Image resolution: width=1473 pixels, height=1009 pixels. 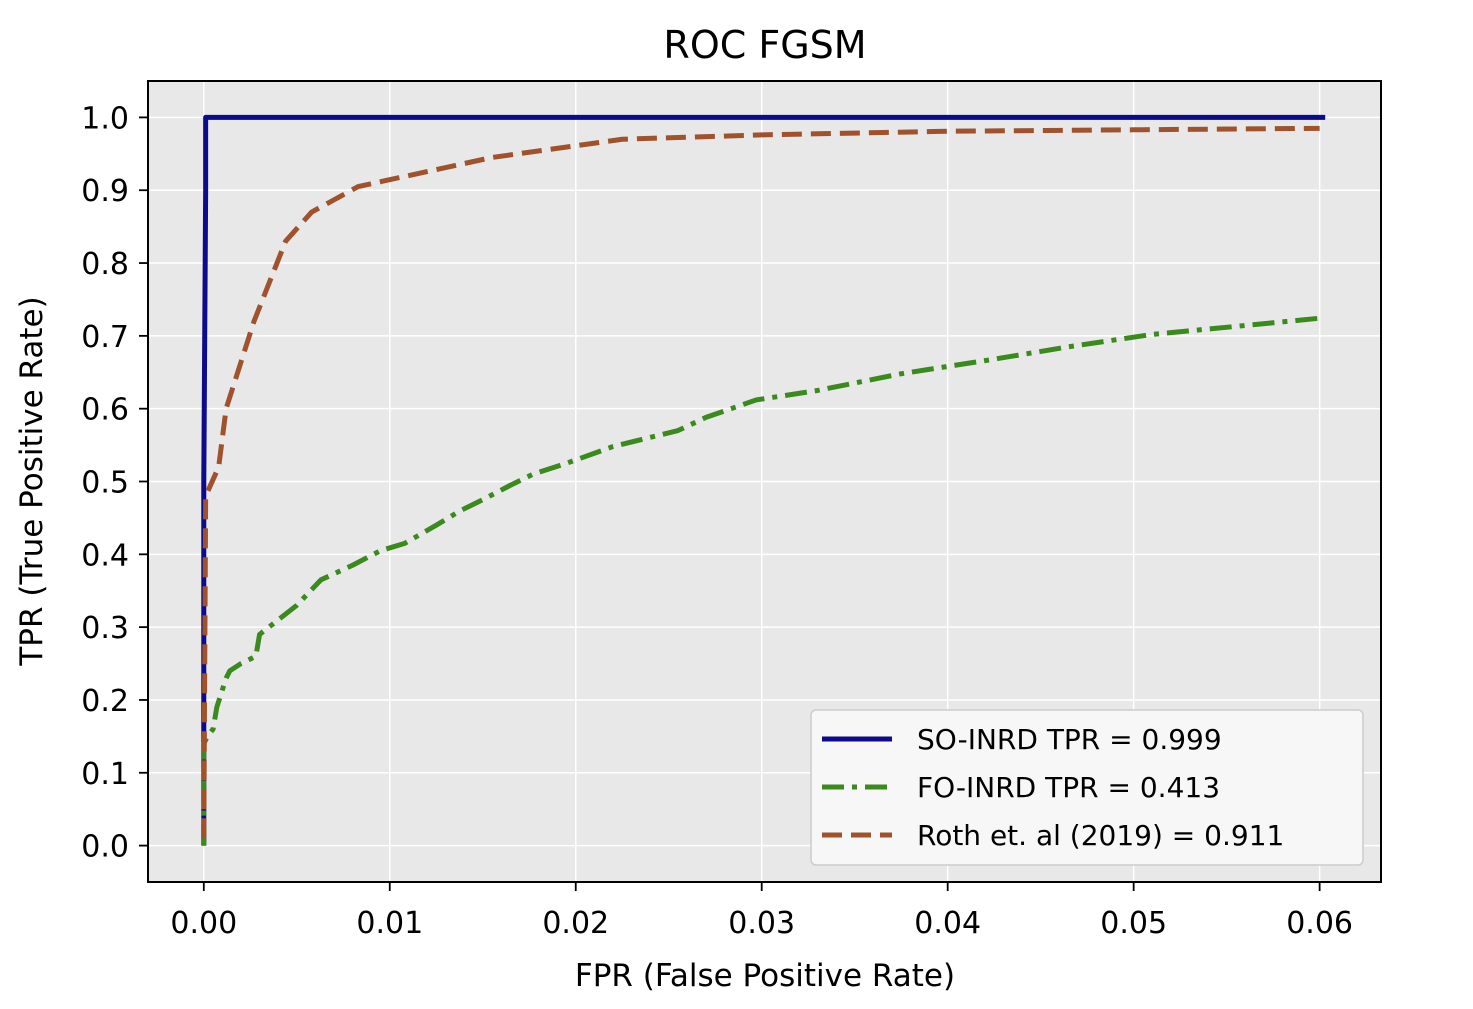 I want to click on x-axis-ticks: 0.00 0.01 0.02 0.03 0.04 0.05 0.06, so click(x=761, y=911).